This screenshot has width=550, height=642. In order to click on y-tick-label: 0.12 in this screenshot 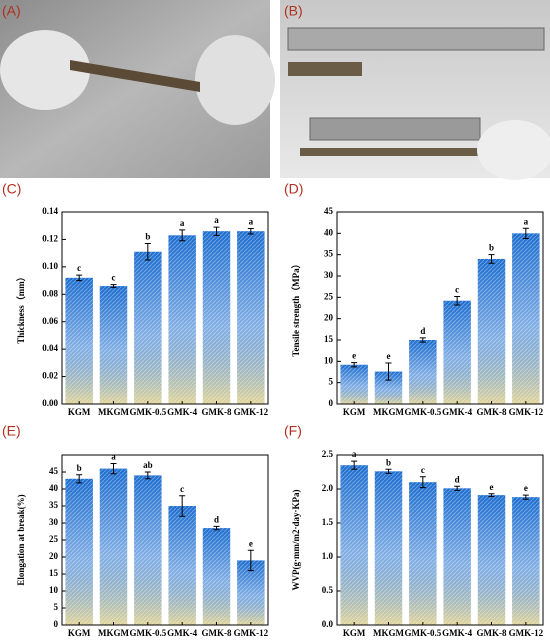, I will do `click(50, 238)`.